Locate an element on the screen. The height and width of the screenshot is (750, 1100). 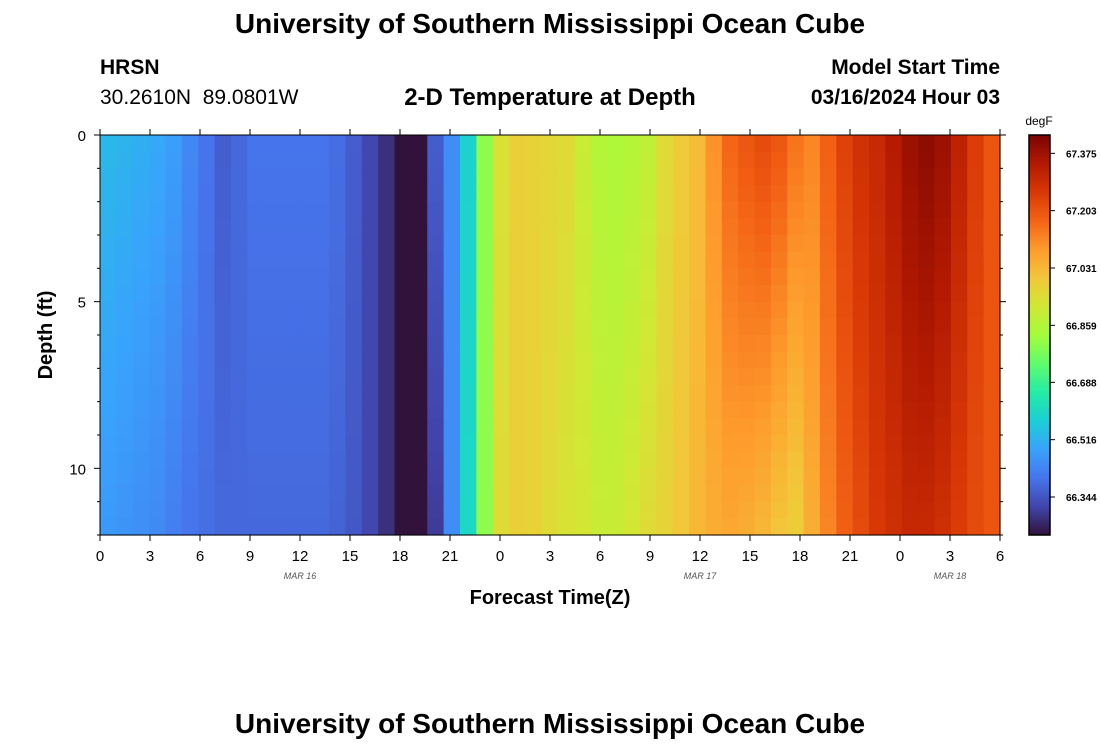
y-tick-label: 5 is located at coordinates (82, 303).